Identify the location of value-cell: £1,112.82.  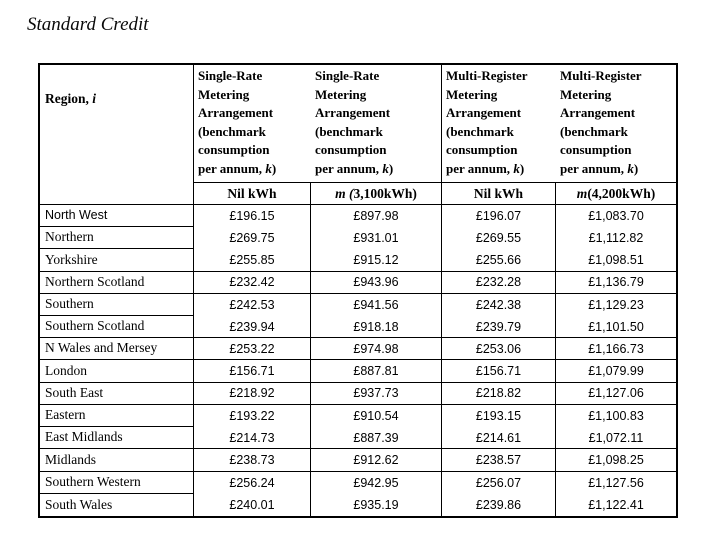
(616, 238).